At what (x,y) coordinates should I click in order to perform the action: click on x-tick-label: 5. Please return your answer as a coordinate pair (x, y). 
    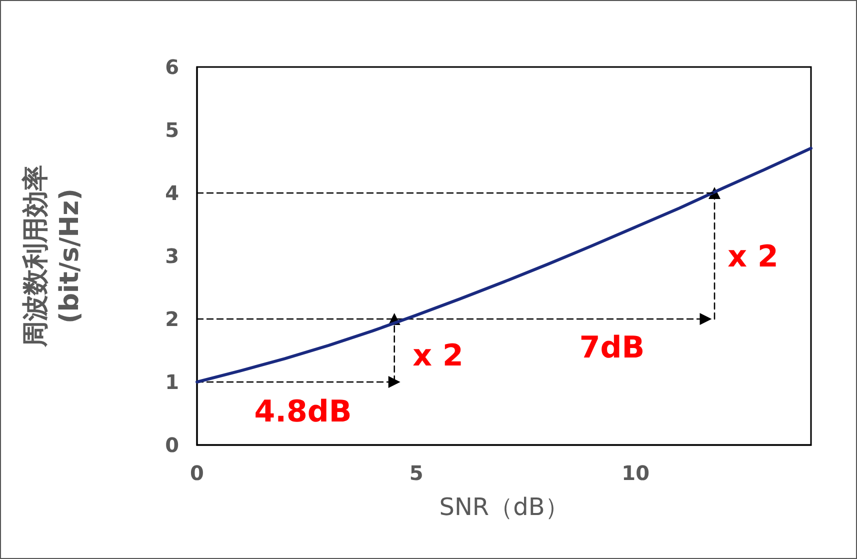
    Looking at the image, I should click on (416, 473).